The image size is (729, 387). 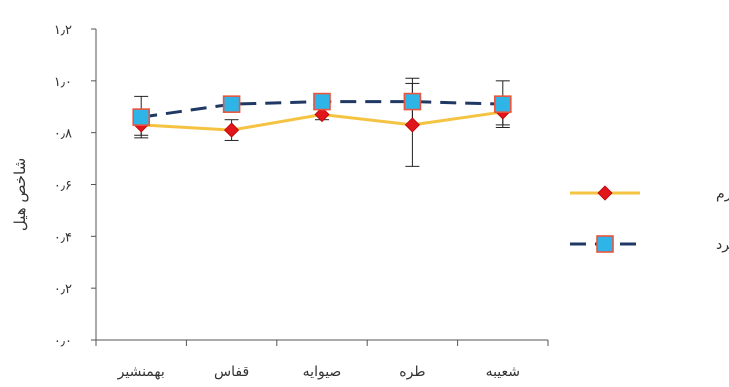 What do you see at coordinates (63, 82) in the screenshot?
I see `y-tick-label: ۱٫۰` at bounding box center [63, 82].